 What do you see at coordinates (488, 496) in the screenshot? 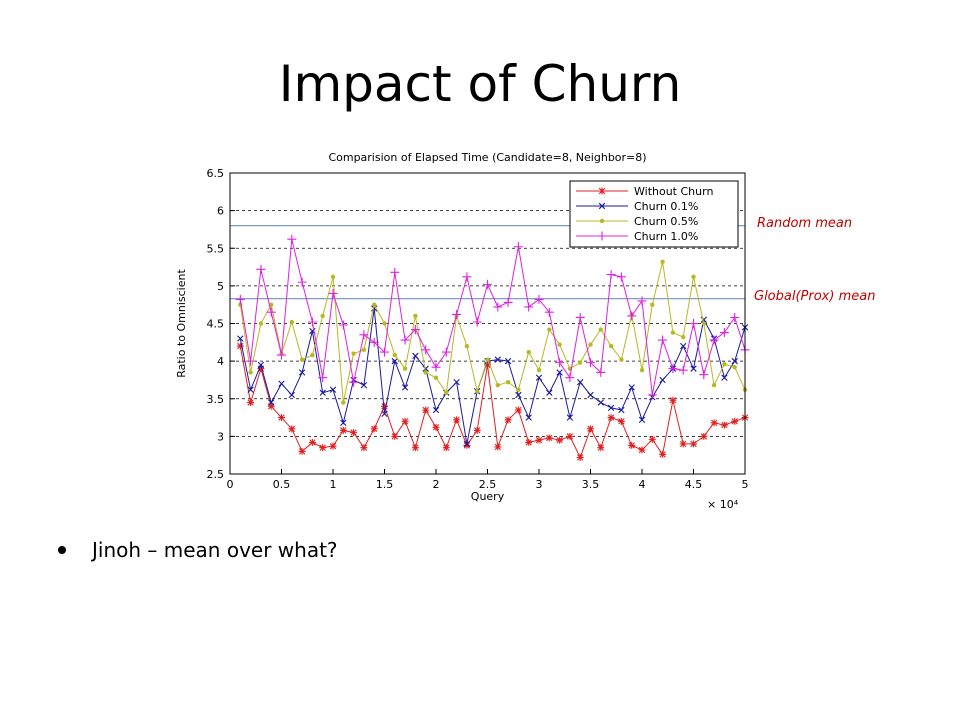
I see `x-axis-label: Query` at bounding box center [488, 496].